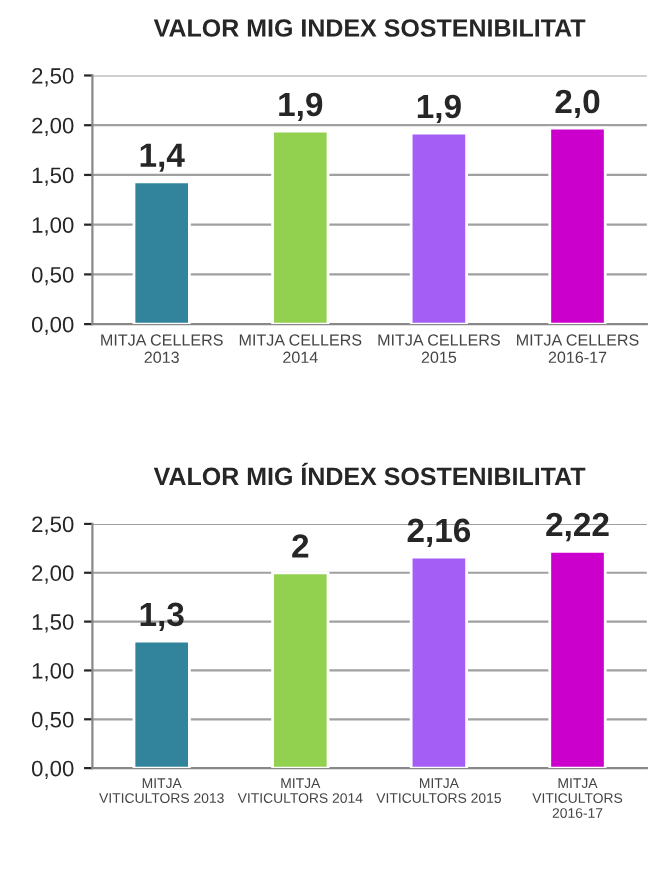 The image size is (660, 888). What do you see at coordinates (578, 349) in the screenshot?
I see `x-tick-label: MITJA CELLERS 2016-17` at bounding box center [578, 349].